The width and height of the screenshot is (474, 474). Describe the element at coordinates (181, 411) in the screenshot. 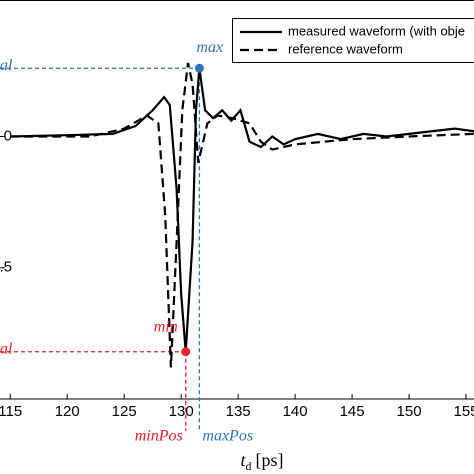

I see `x-tick-label: 130` at that location.